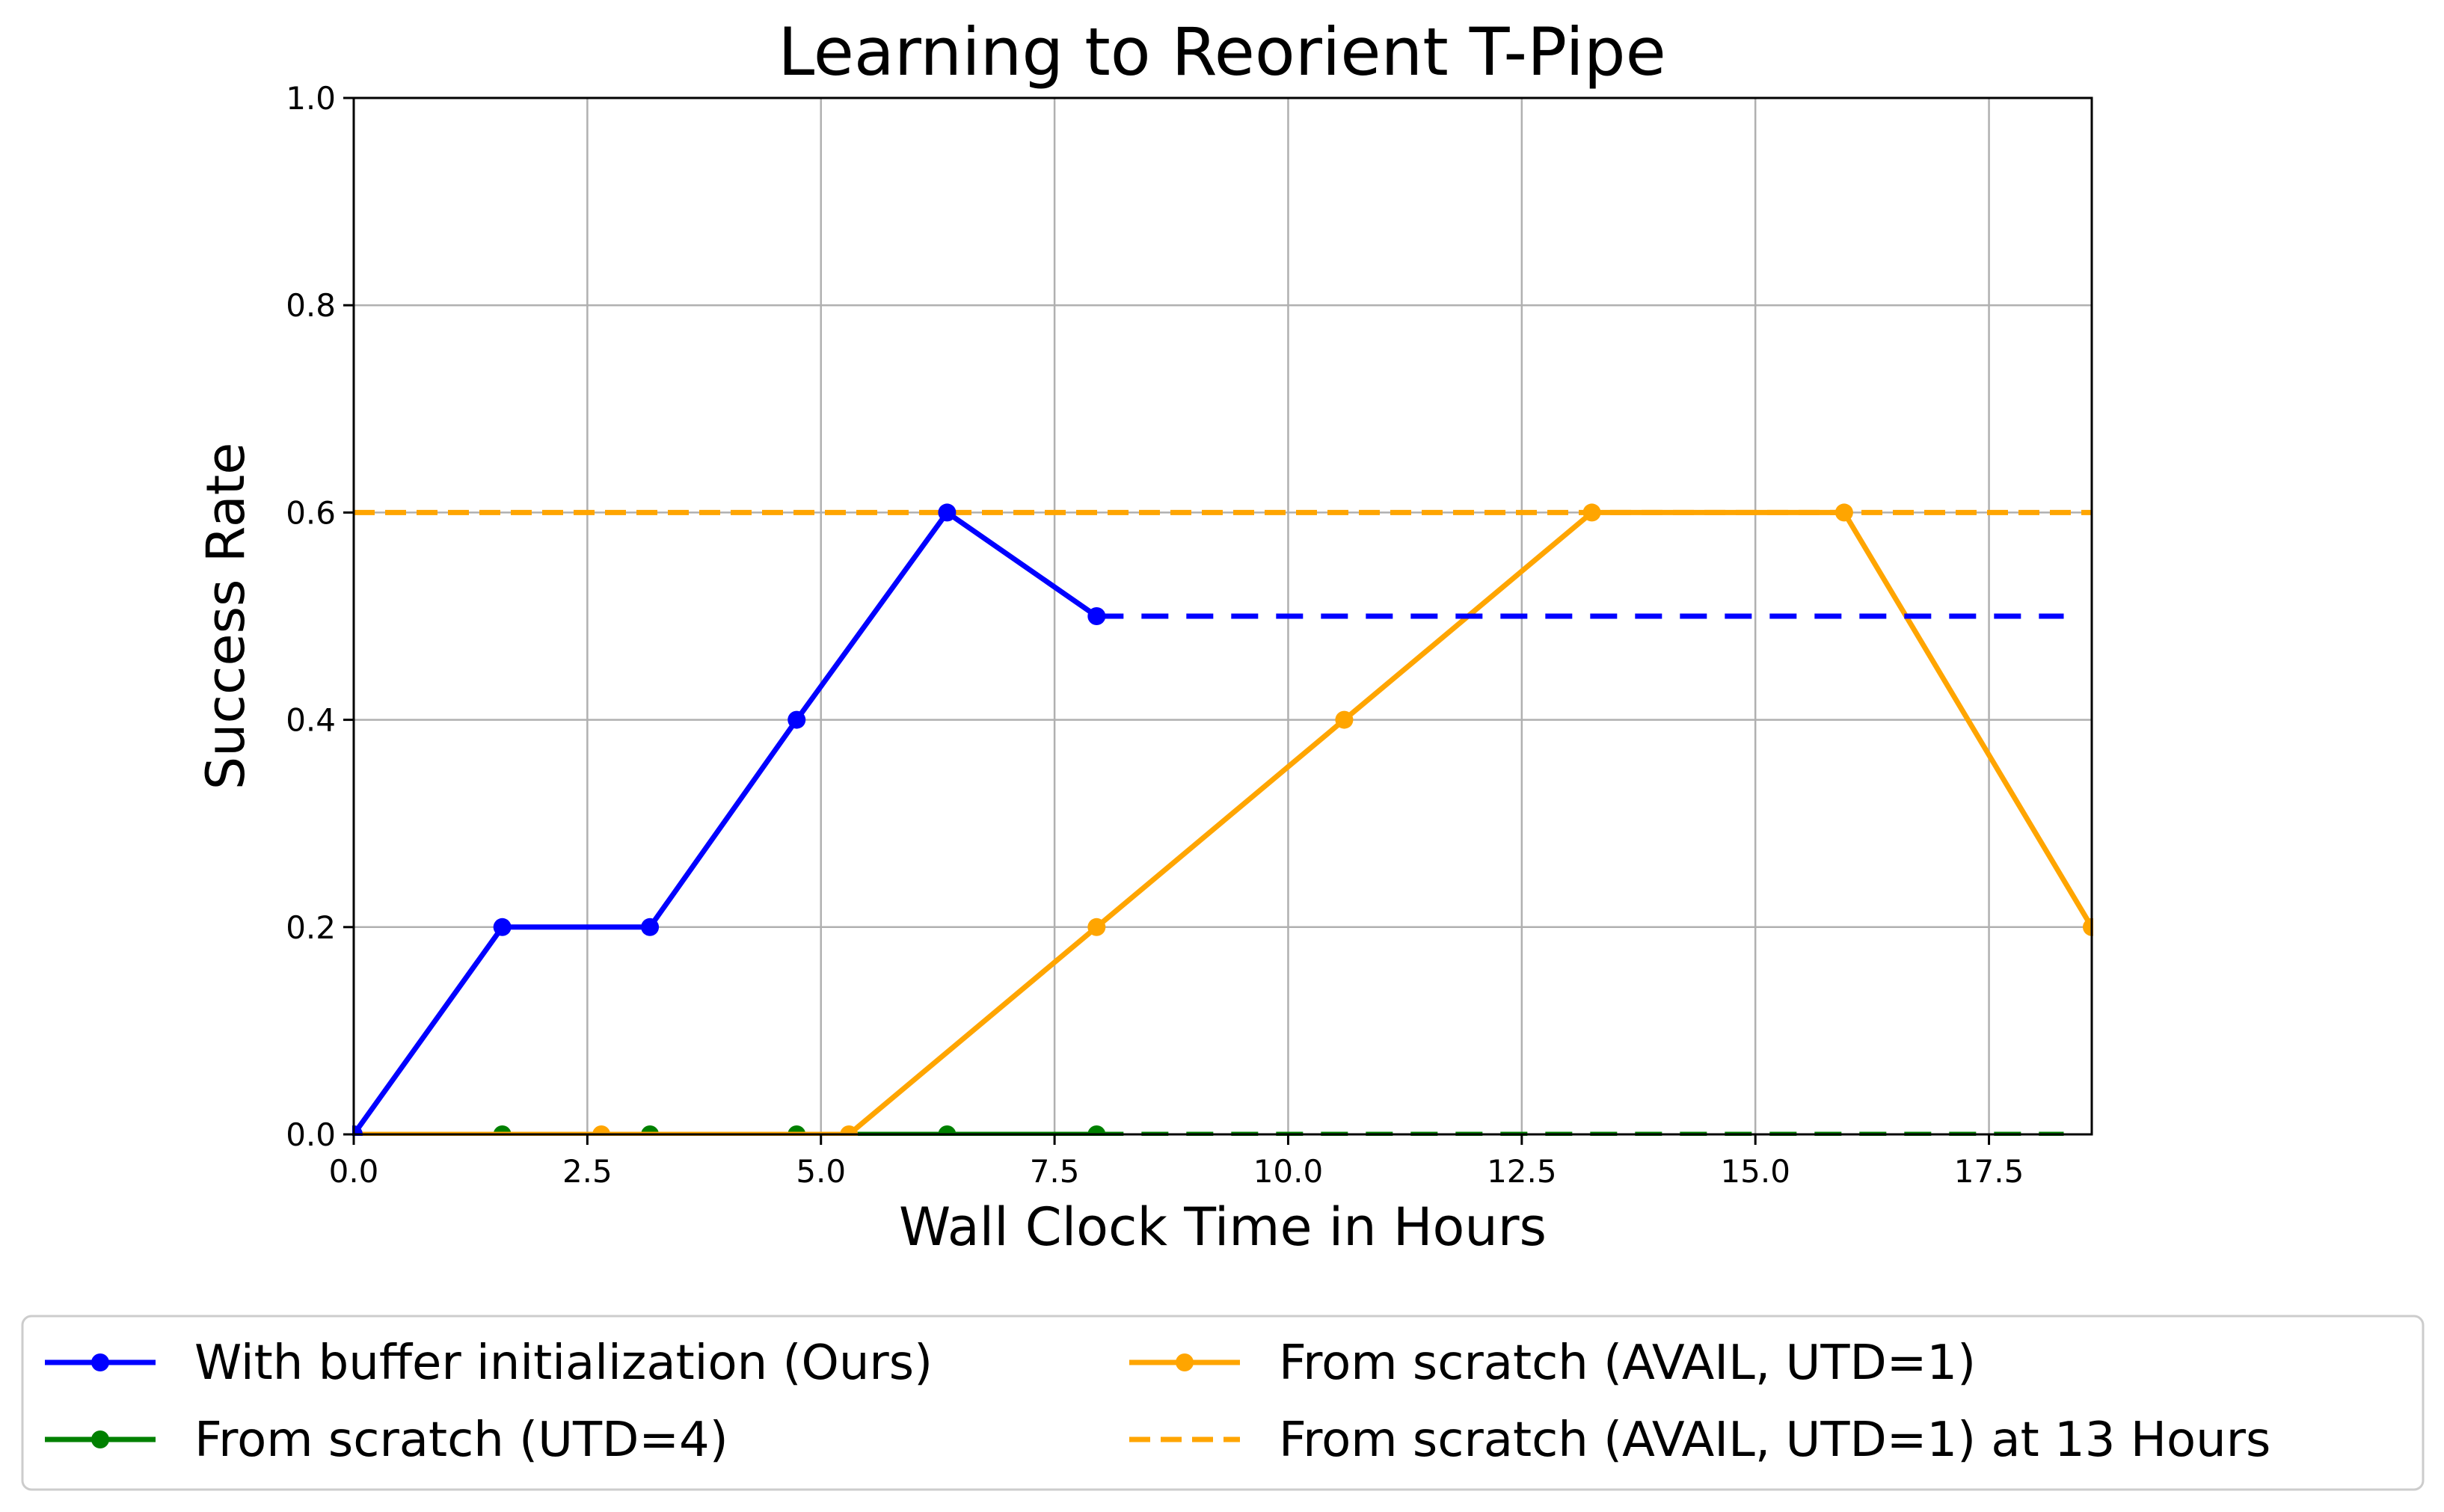 This screenshot has height=1512, width=2444. What do you see at coordinates (1288, 1171) in the screenshot?
I see `x-tick-label: 10.0` at bounding box center [1288, 1171].